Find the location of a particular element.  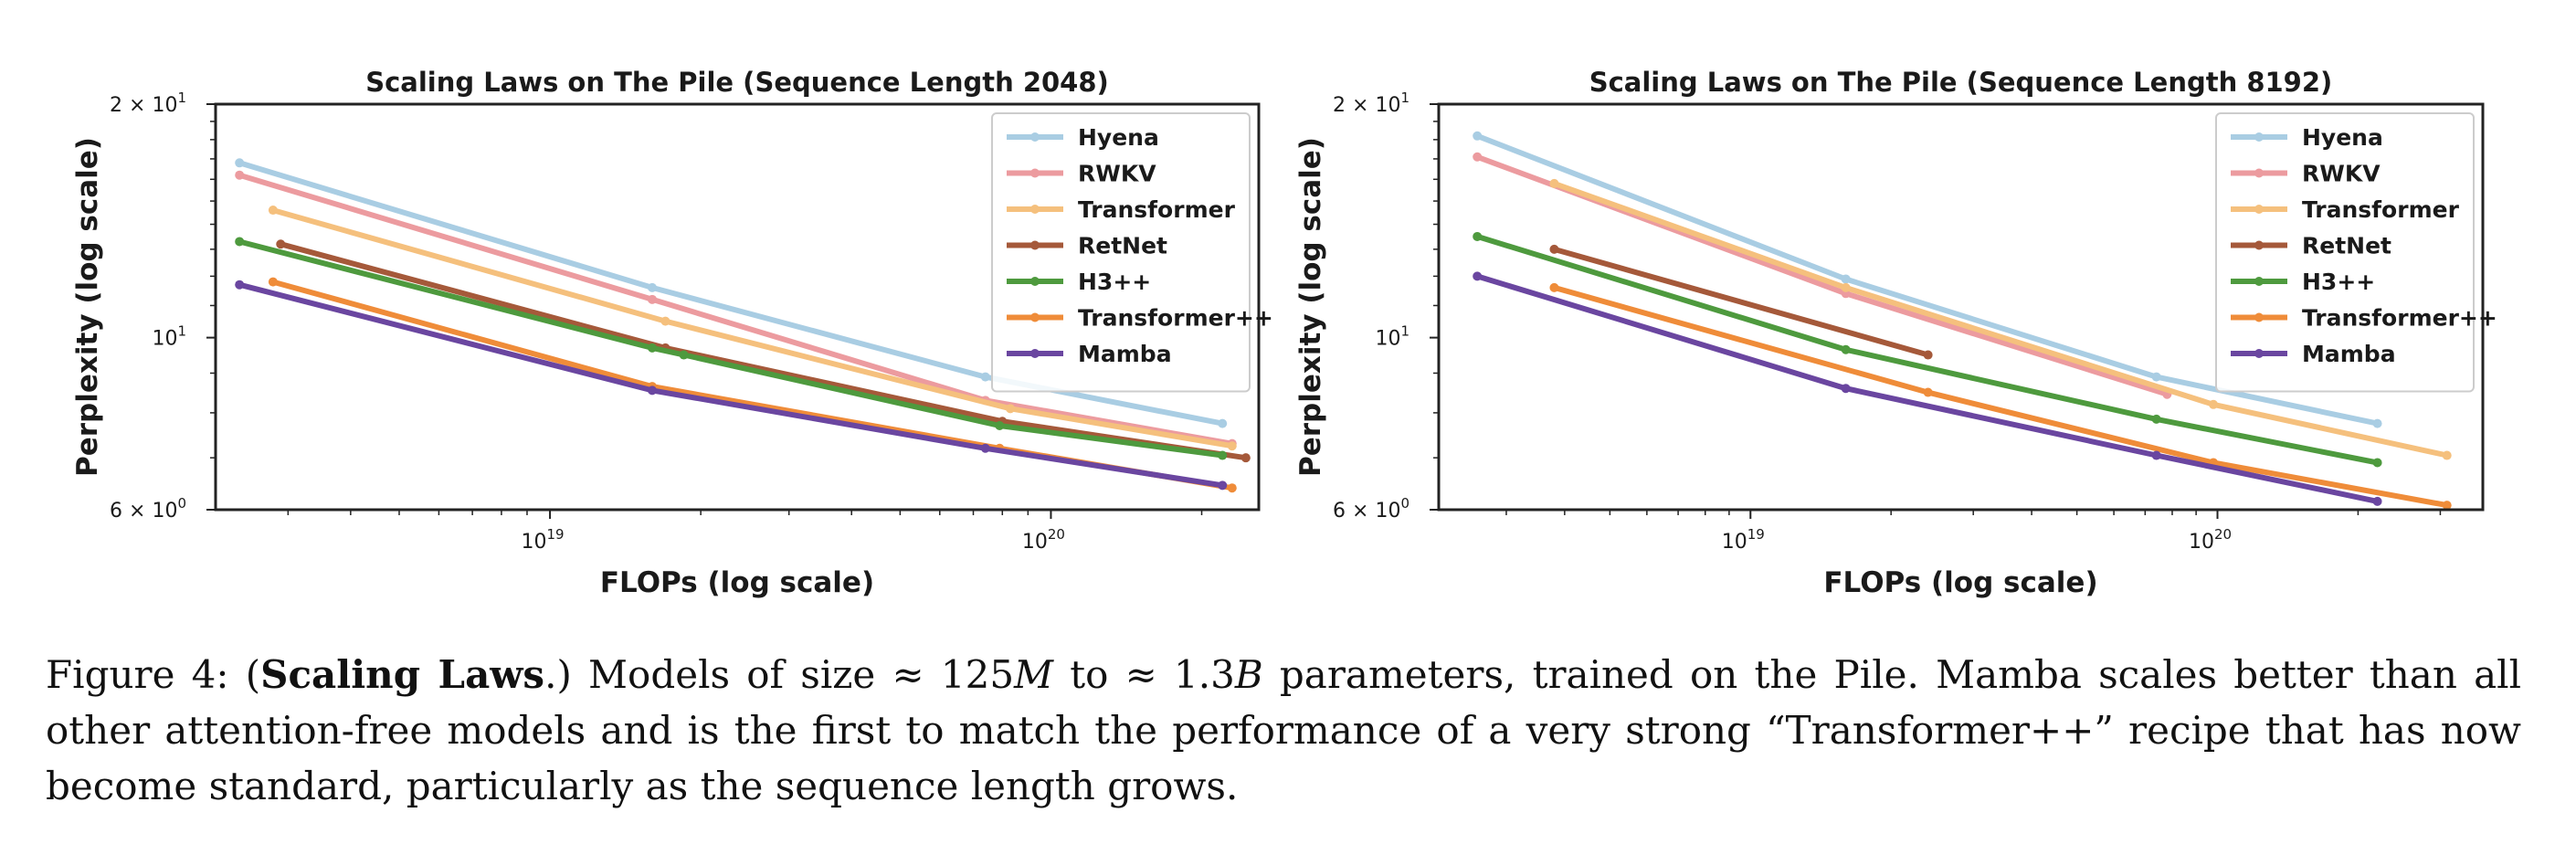

legend-marker-rwkv is located at coordinates (2259, 173).